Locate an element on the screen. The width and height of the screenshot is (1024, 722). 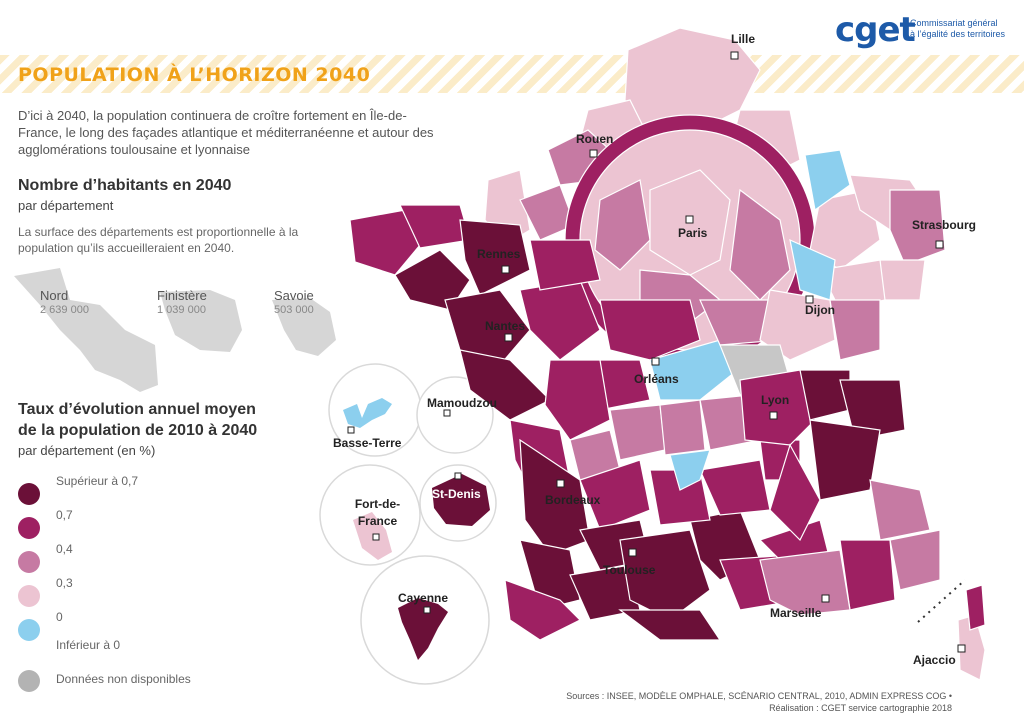
legend-label-04: 0,4 is located at coordinates (64, 549).